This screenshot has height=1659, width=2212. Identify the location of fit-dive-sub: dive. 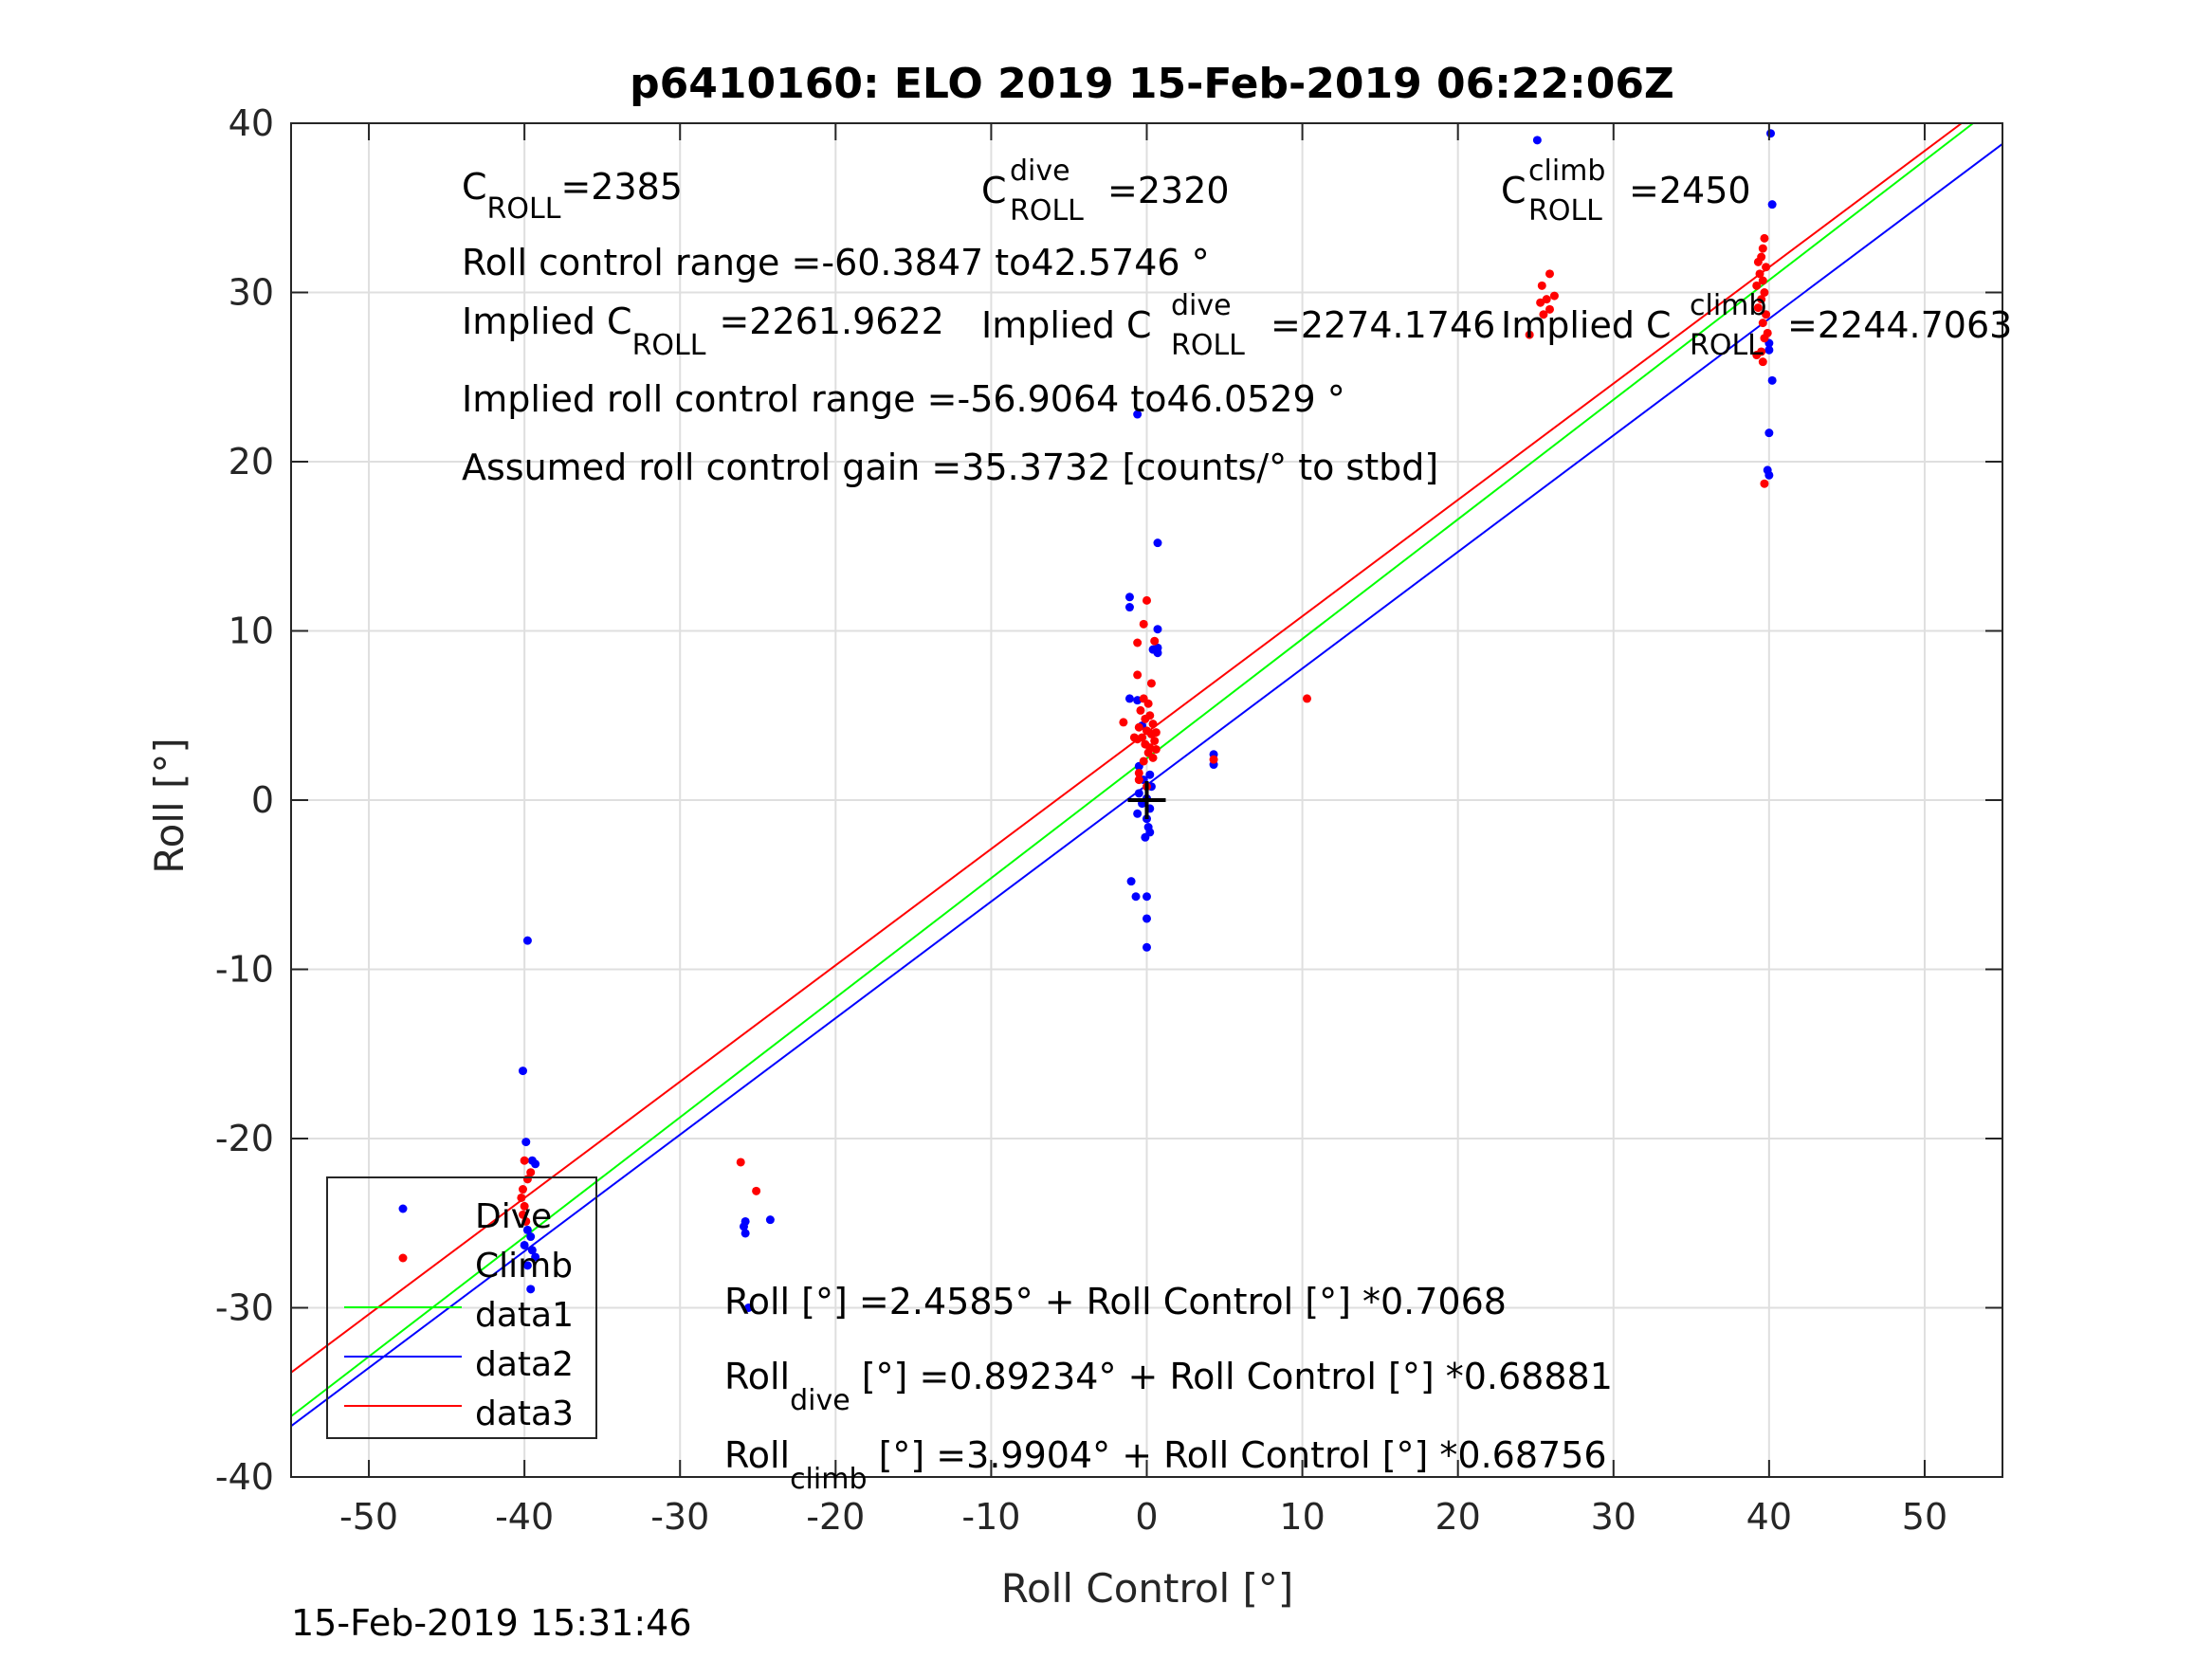
(820, 1400).